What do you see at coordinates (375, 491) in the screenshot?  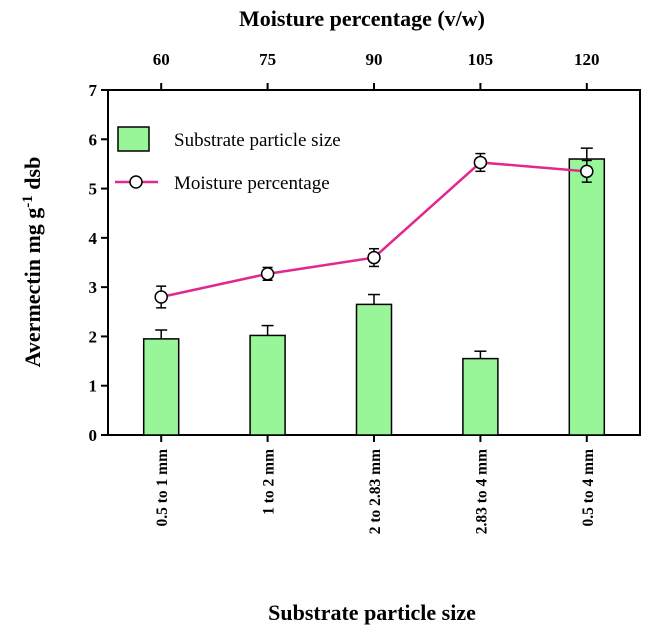 I see `x-category-label: 2 to 2.83 mm` at bounding box center [375, 491].